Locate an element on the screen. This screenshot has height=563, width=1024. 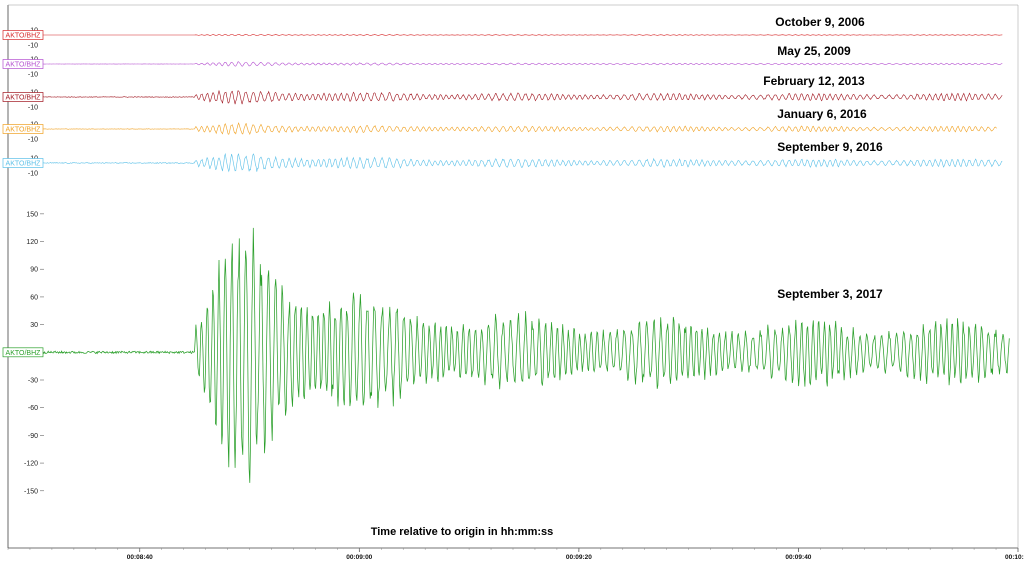
trace-date-label: October 9, 2006 is located at coordinates (820, 22).